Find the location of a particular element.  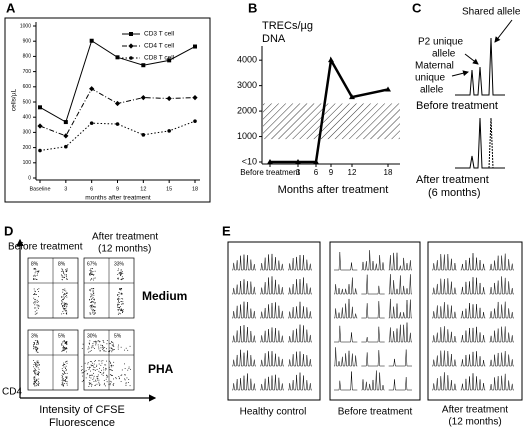

y-tick-label: 2000 is located at coordinates (247, 110).